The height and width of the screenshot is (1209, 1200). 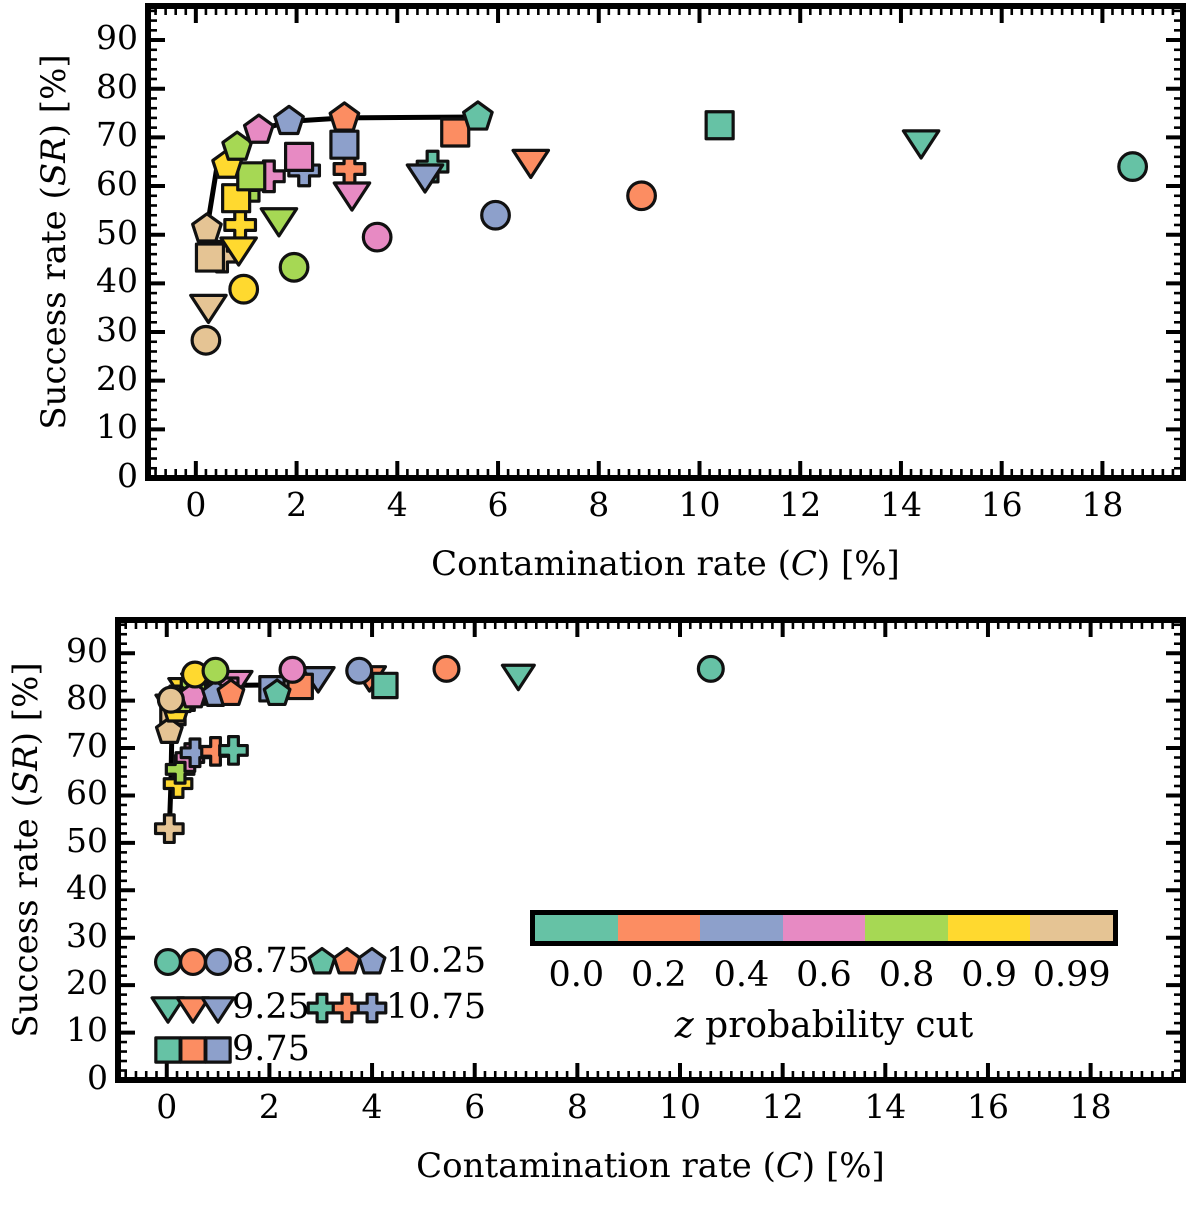 What do you see at coordinates (87, 651) in the screenshot?
I see `y-tick-label: 90` at bounding box center [87, 651].